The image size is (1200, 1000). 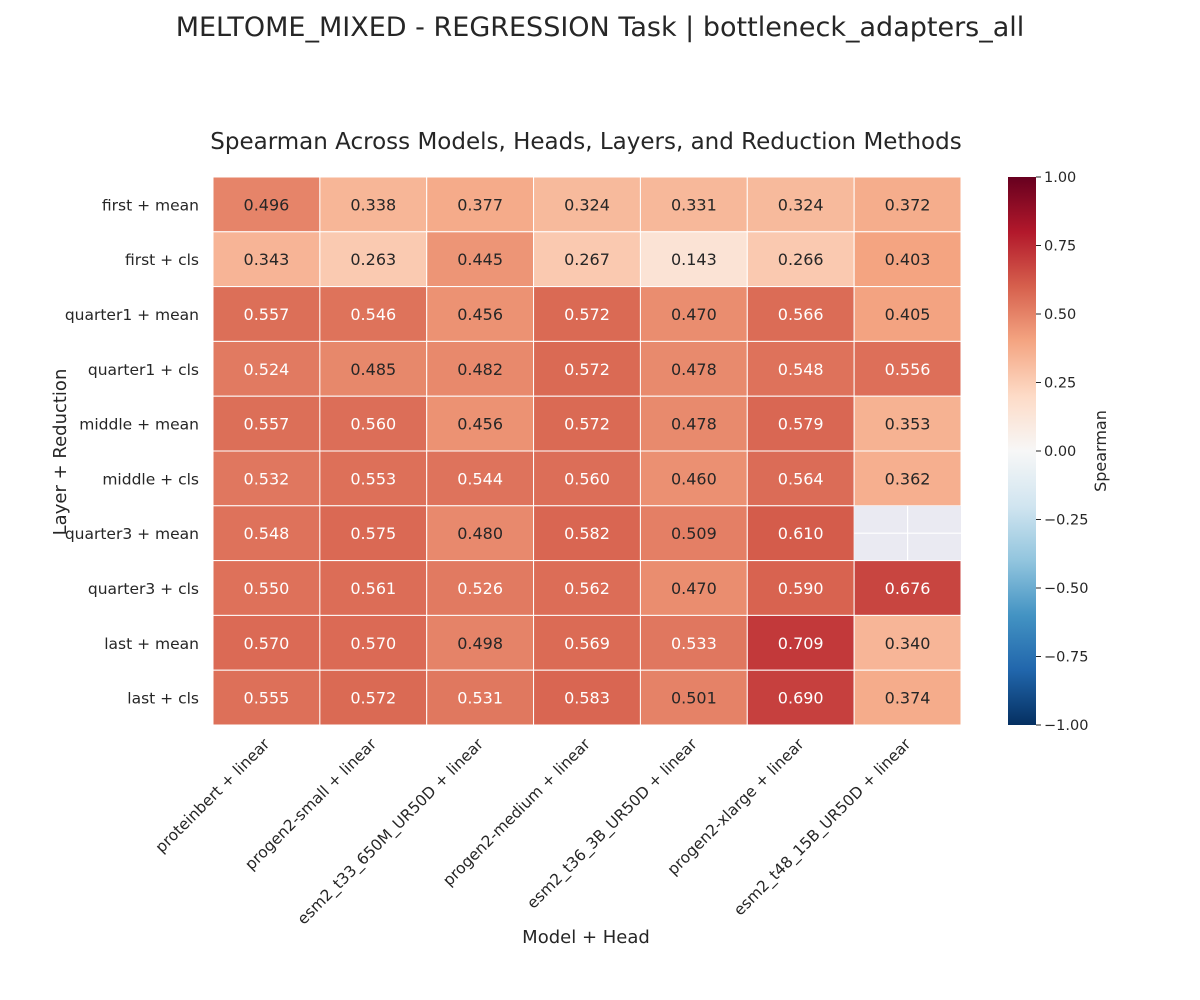 I want to click on cell-value-label: 0.445, so click(x=480, y=259).